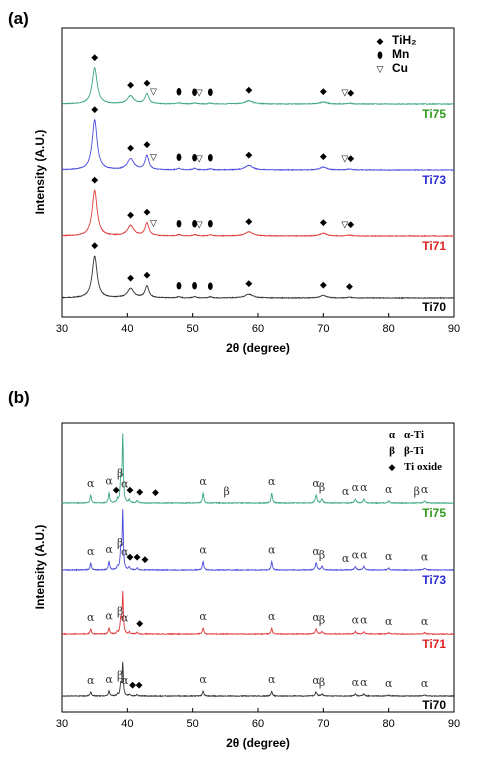 The width and height of the screenshot is (482, 767). I want to click on panel-a-y-axis-title: Intensity (A.U.), so click(40, 172).